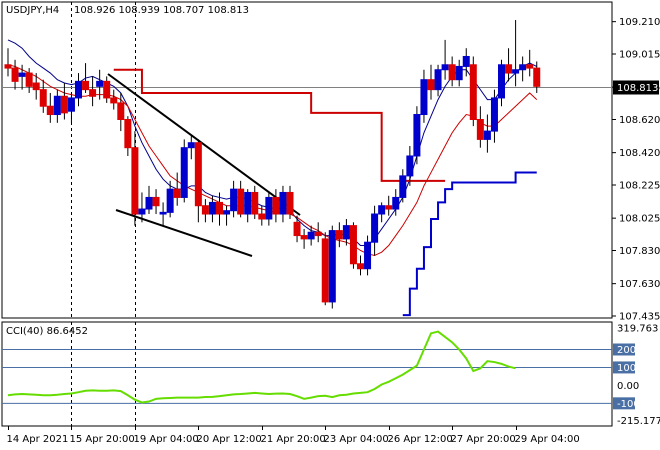 The height and width of the screenshot is (450, 660). I want to click on x-tick-label: 15 Apr 20:00, so click(102, 439).